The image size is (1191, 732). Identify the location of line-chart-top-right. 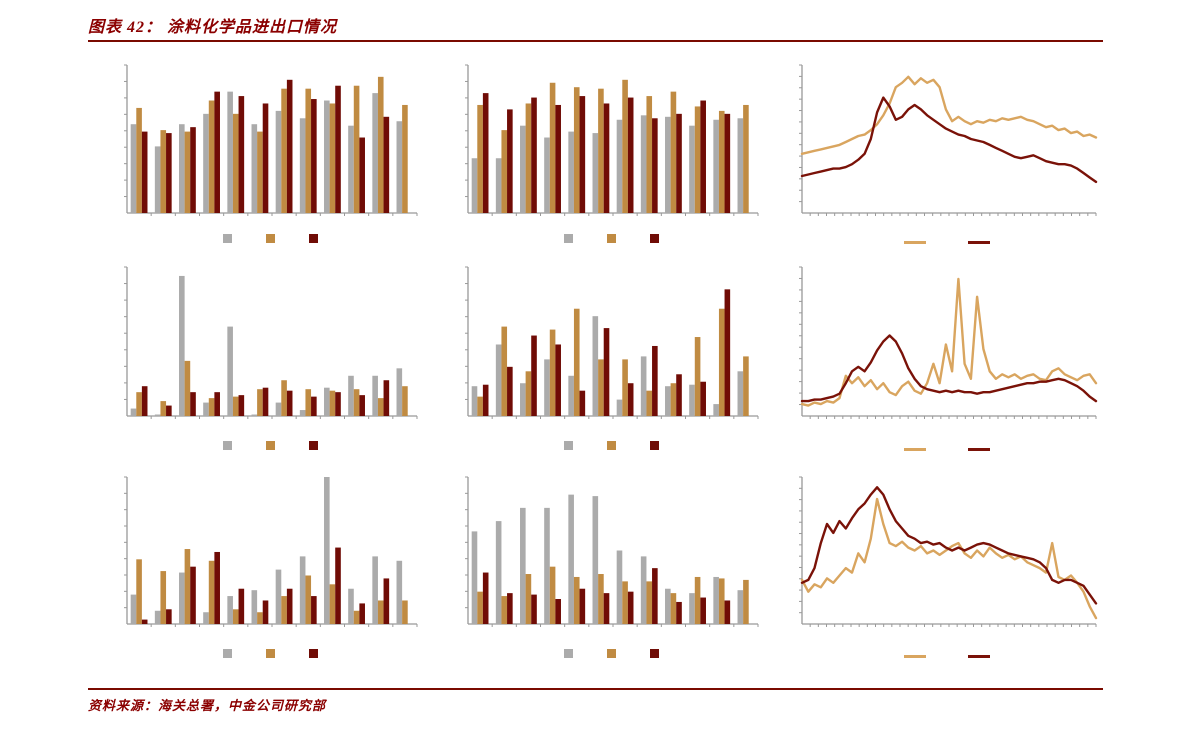
(947, 141).